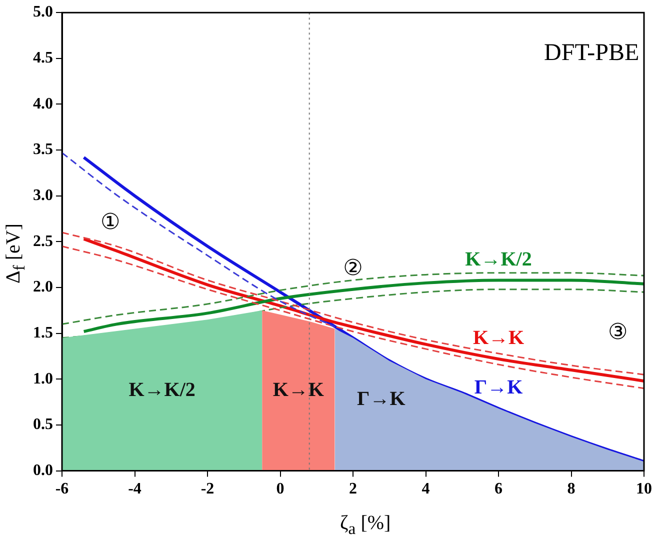  Describe the element at coordinates (207, 489) in the screenshot. I see `x-tick-label: -2` at that location.